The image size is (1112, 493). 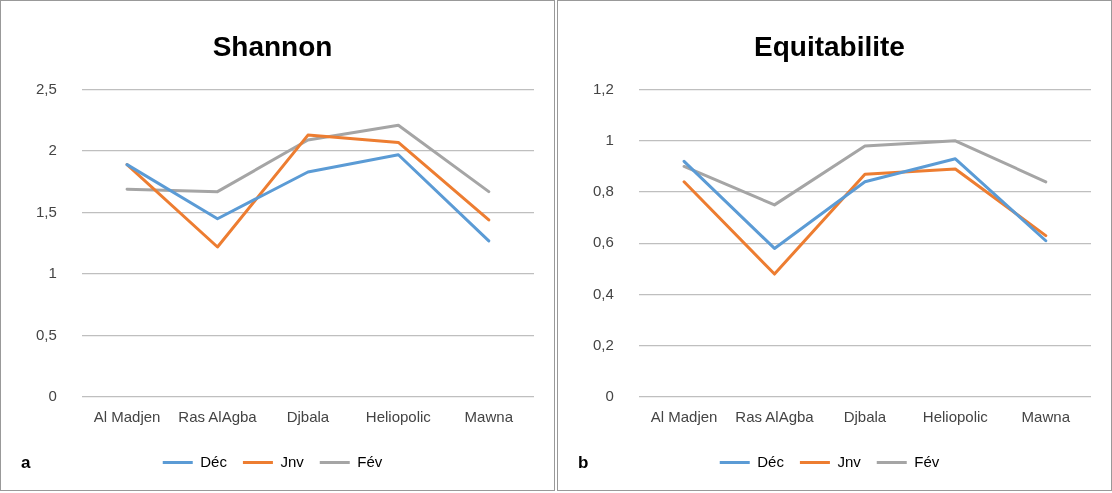 I want to click on y-tick-label: 0,2, so click(x=603, y=344).